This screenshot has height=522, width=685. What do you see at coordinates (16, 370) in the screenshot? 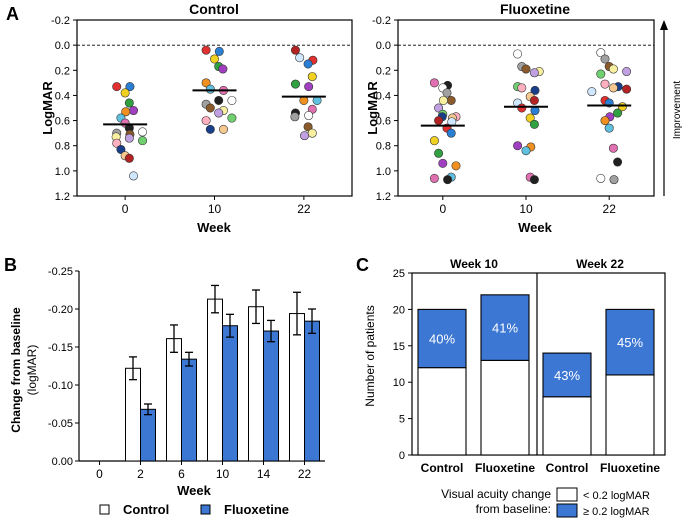
I see `panel-b-ylabel: Change from baseline` at bounding box center [16, 370].